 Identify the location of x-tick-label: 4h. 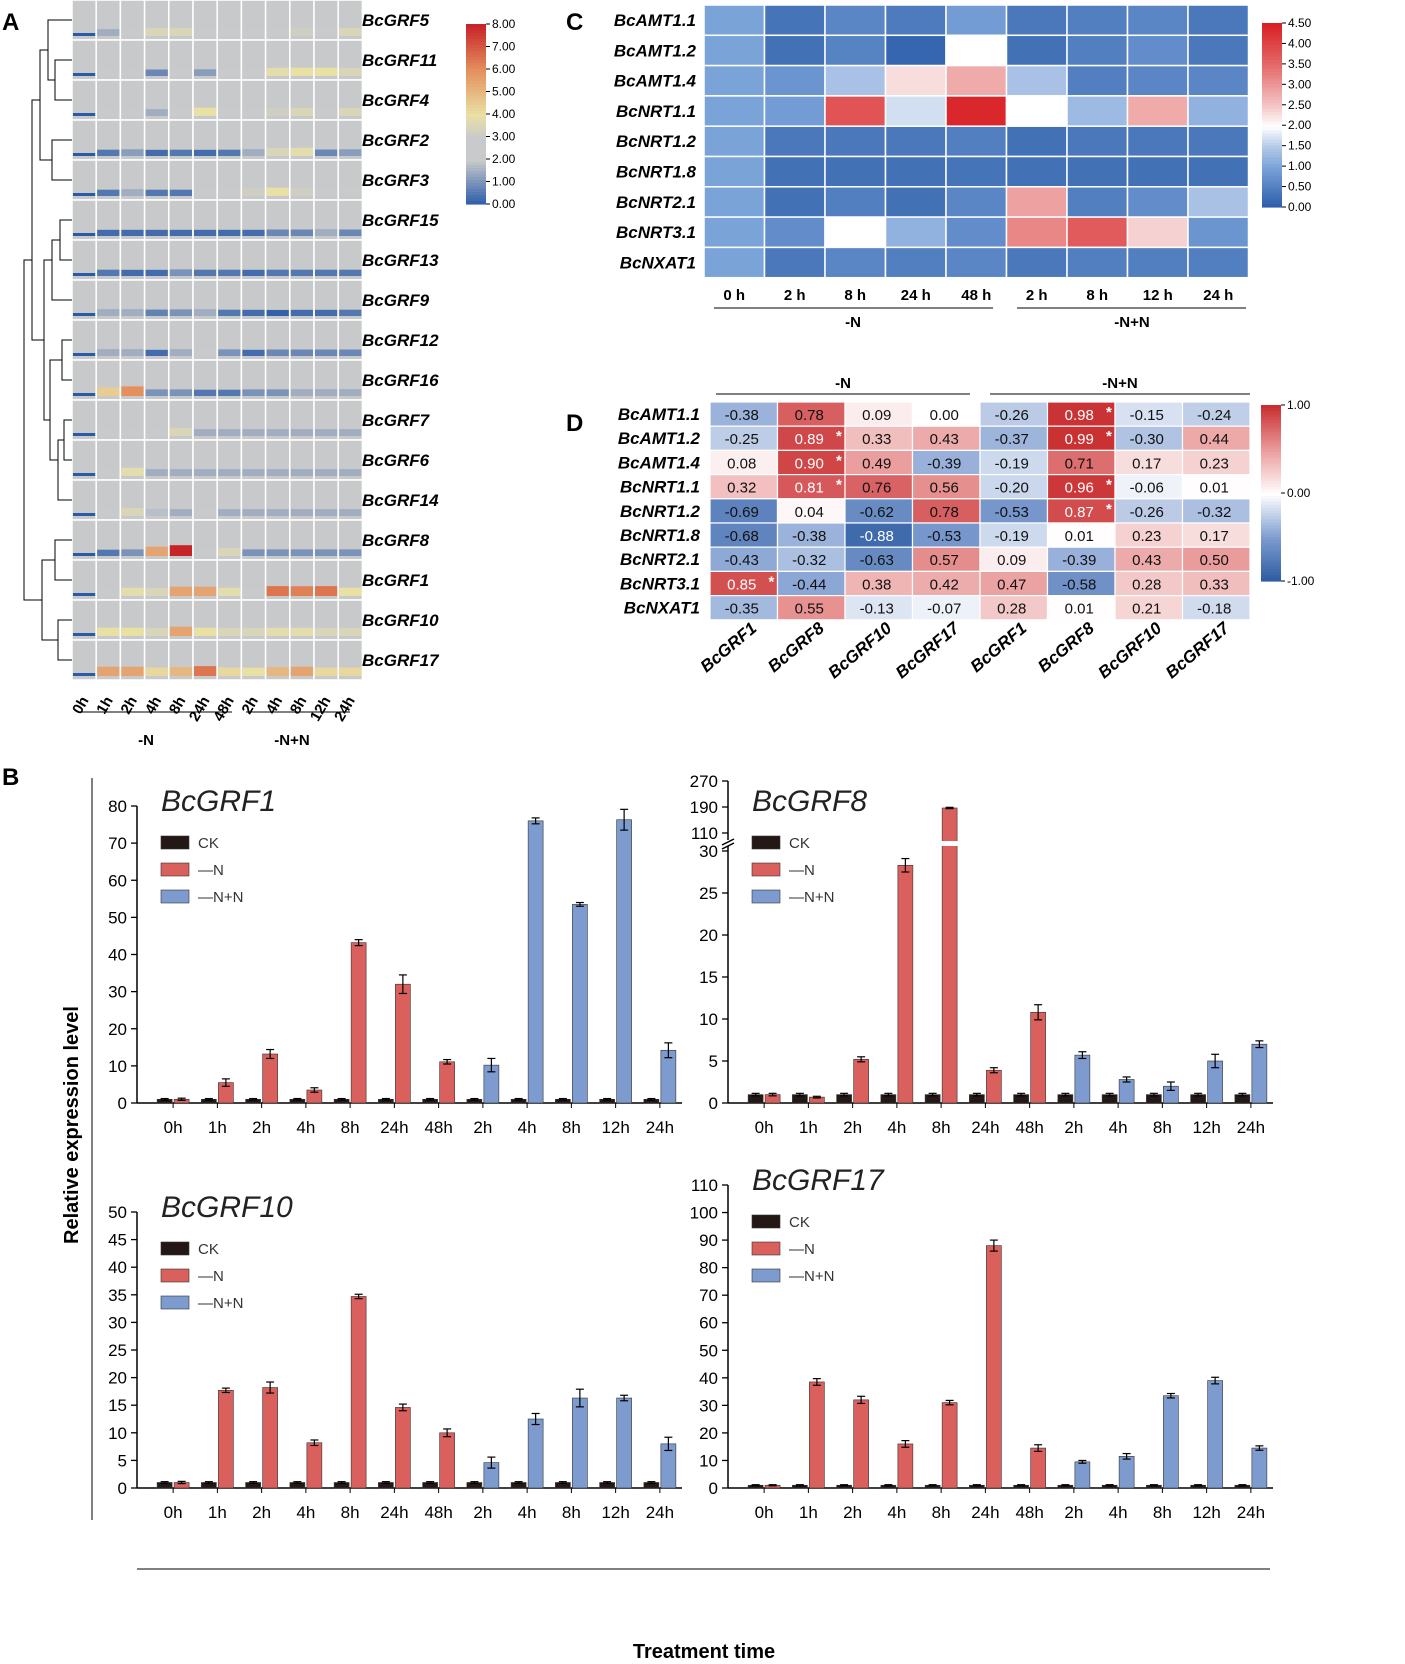
(896, 1127).